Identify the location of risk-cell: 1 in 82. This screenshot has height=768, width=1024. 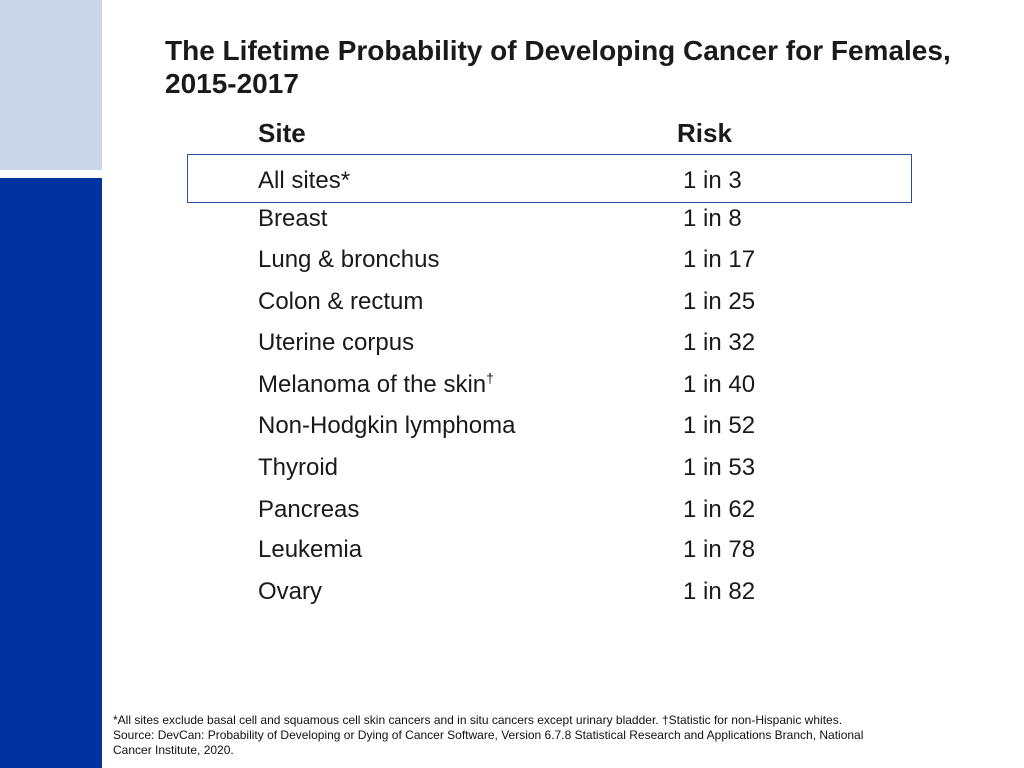
(719, 591).